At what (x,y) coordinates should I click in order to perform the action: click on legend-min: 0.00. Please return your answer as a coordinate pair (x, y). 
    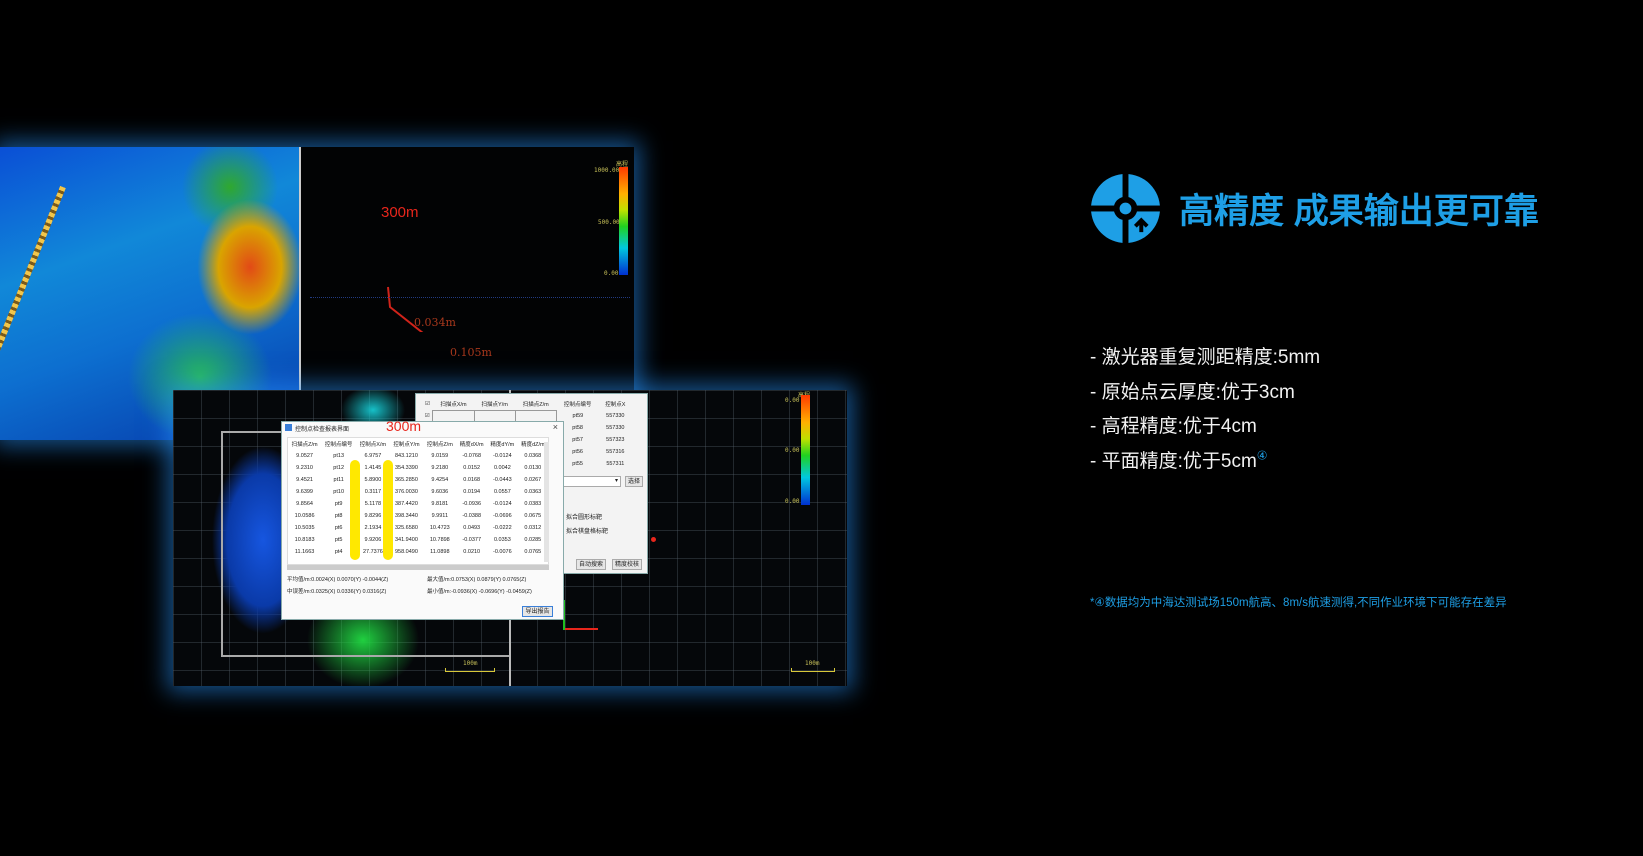
    Looking at the image, I should click on (611, 273).